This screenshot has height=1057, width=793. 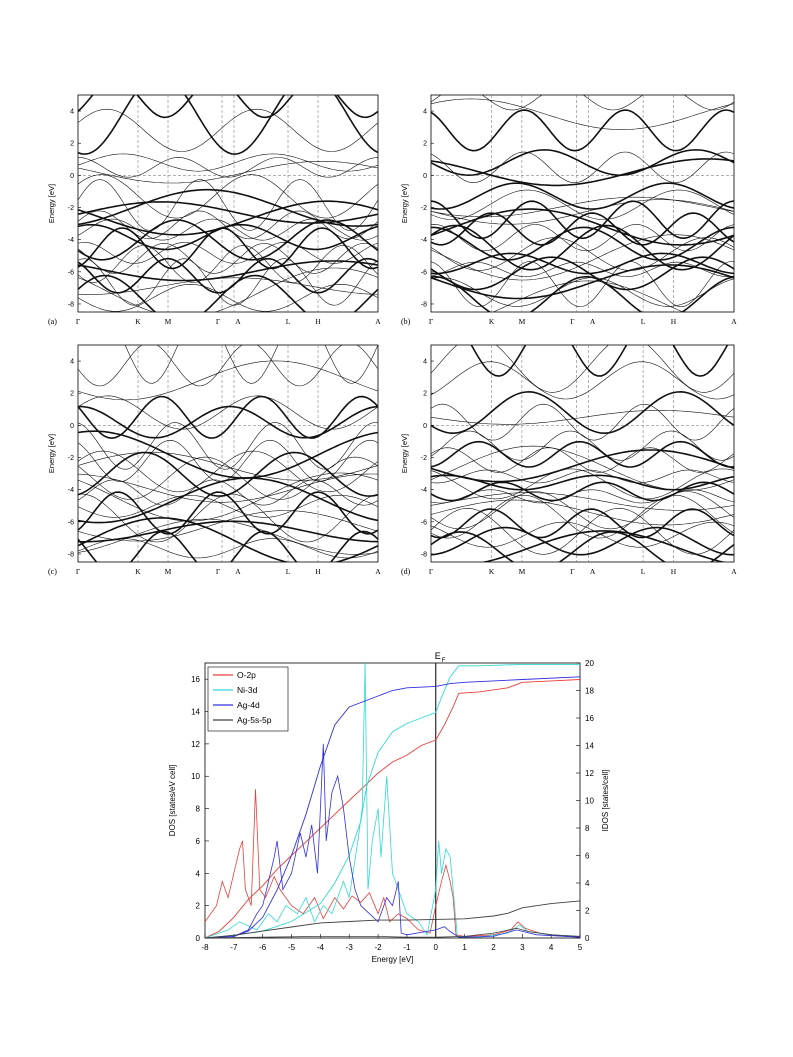 I want to click on x-tick-label: -6, so click(x=263, y=947).